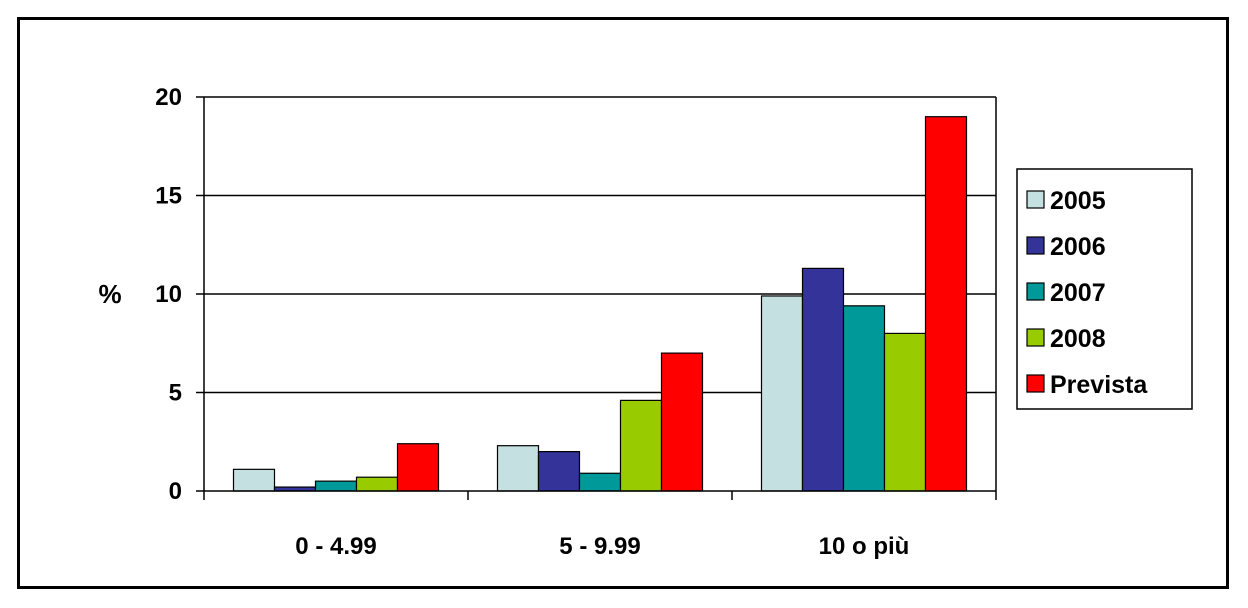  I want to click on x-tick-label: 0 - 4.99, so click(335, 546).